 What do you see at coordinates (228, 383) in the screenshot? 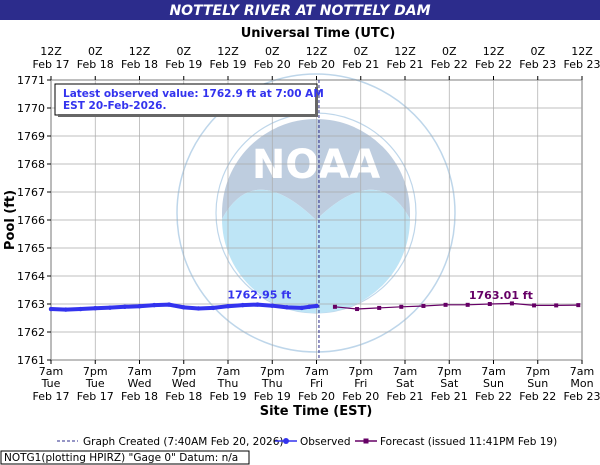
I see `x-tick-label: Thu` at bounding box center [228, 383].